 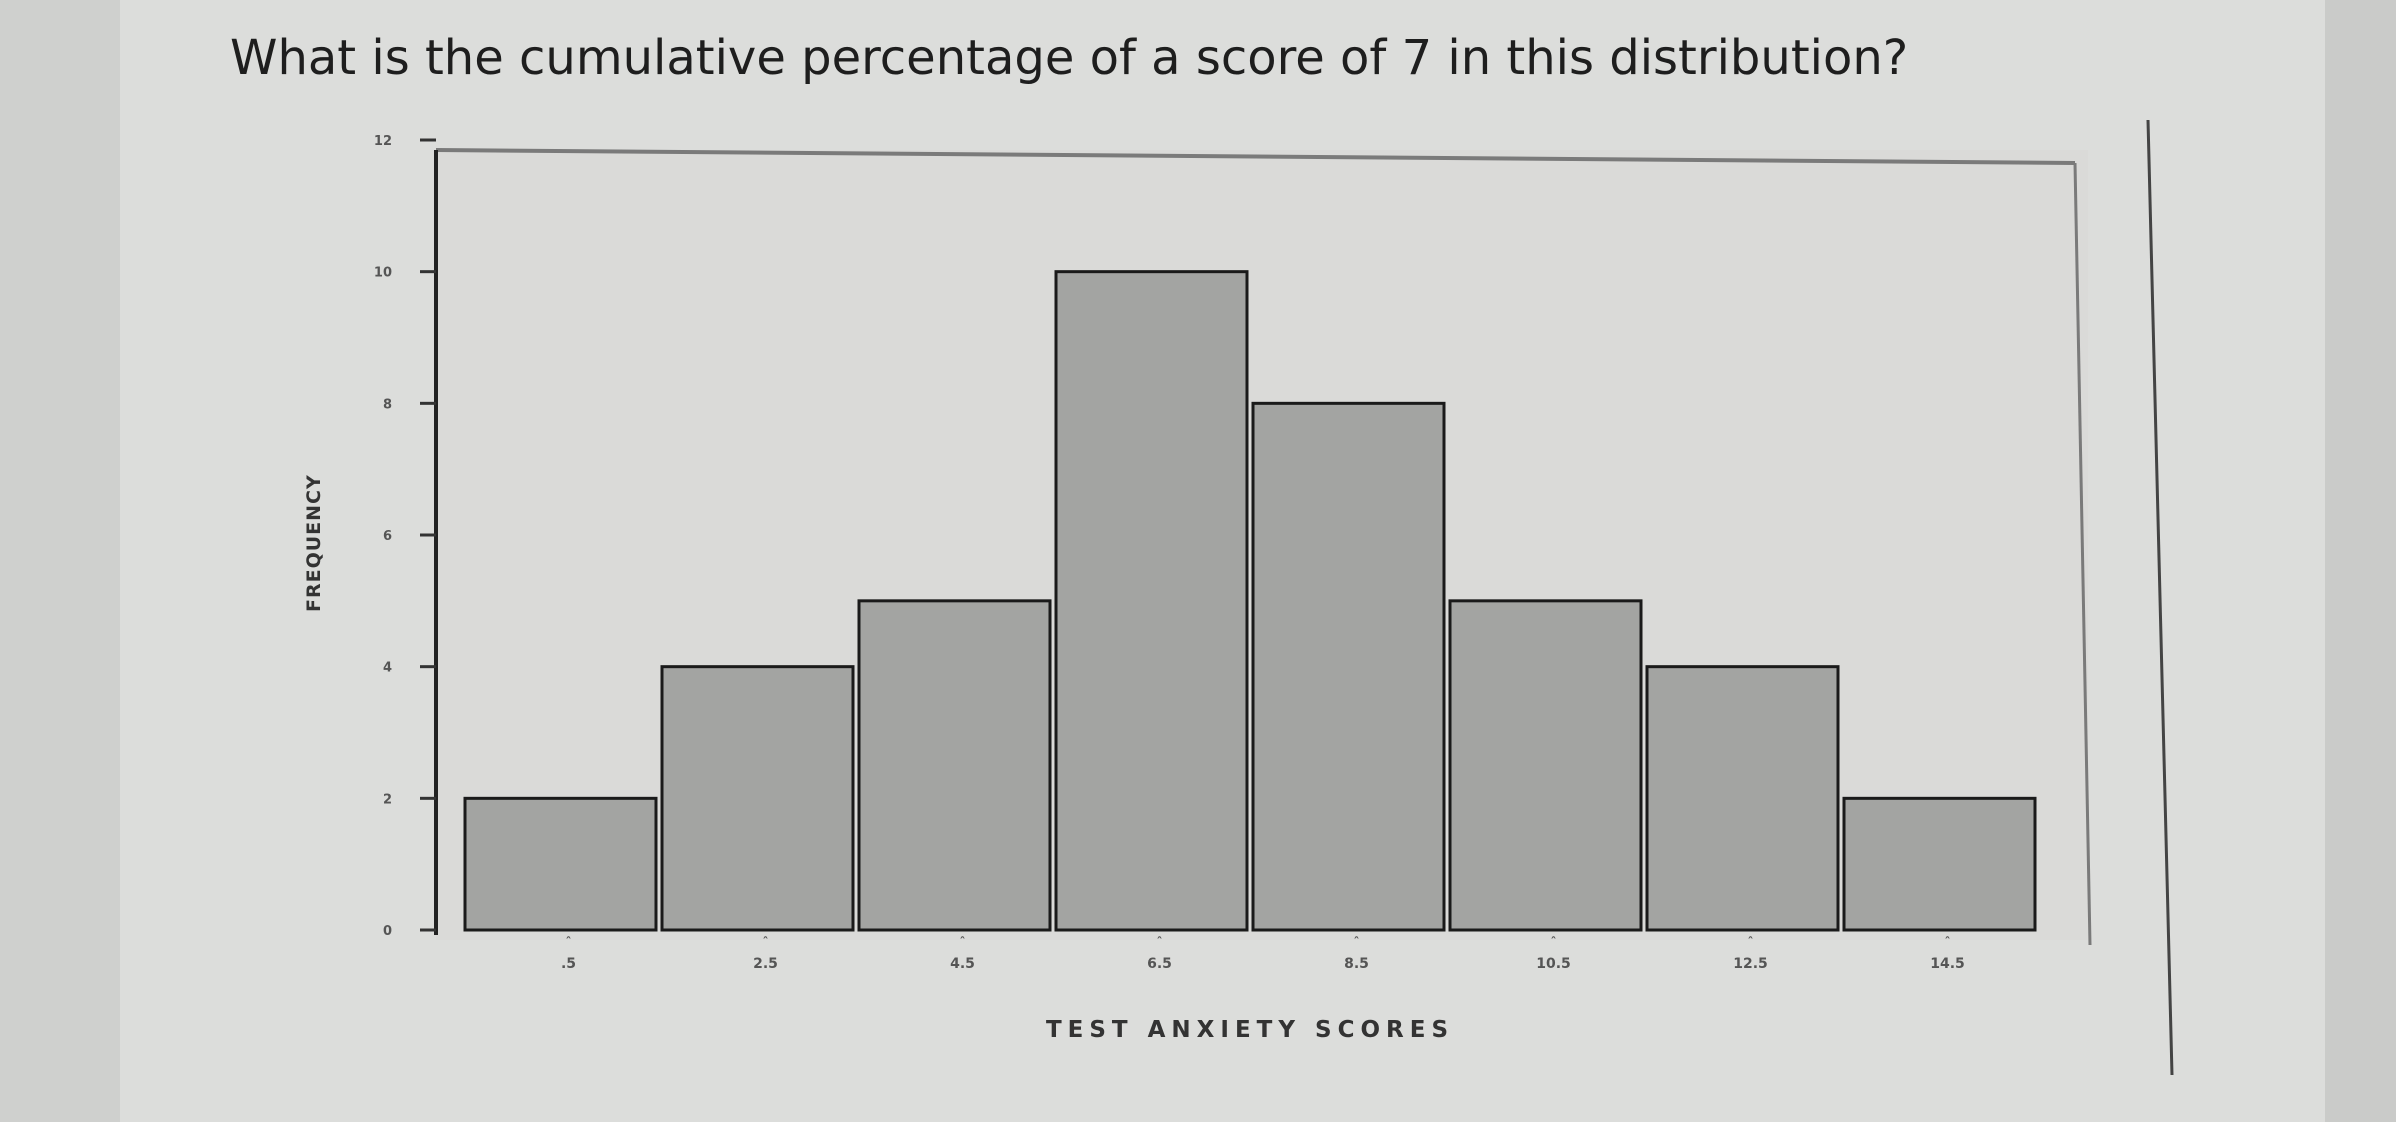 I want to click on y-tick-label: 6, so click(x=387, y=536).